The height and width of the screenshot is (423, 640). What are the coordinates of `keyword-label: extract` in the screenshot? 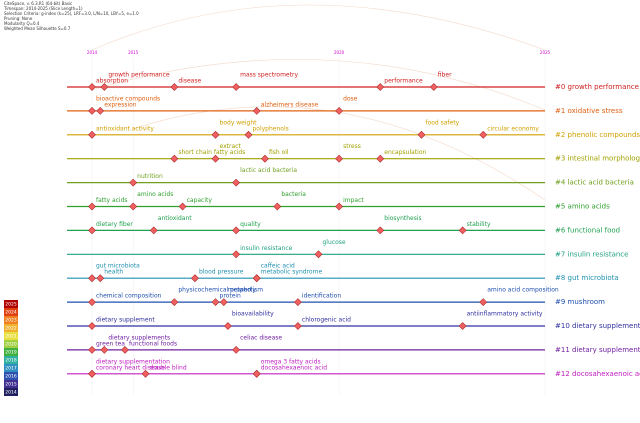 It's located at (231, 146).